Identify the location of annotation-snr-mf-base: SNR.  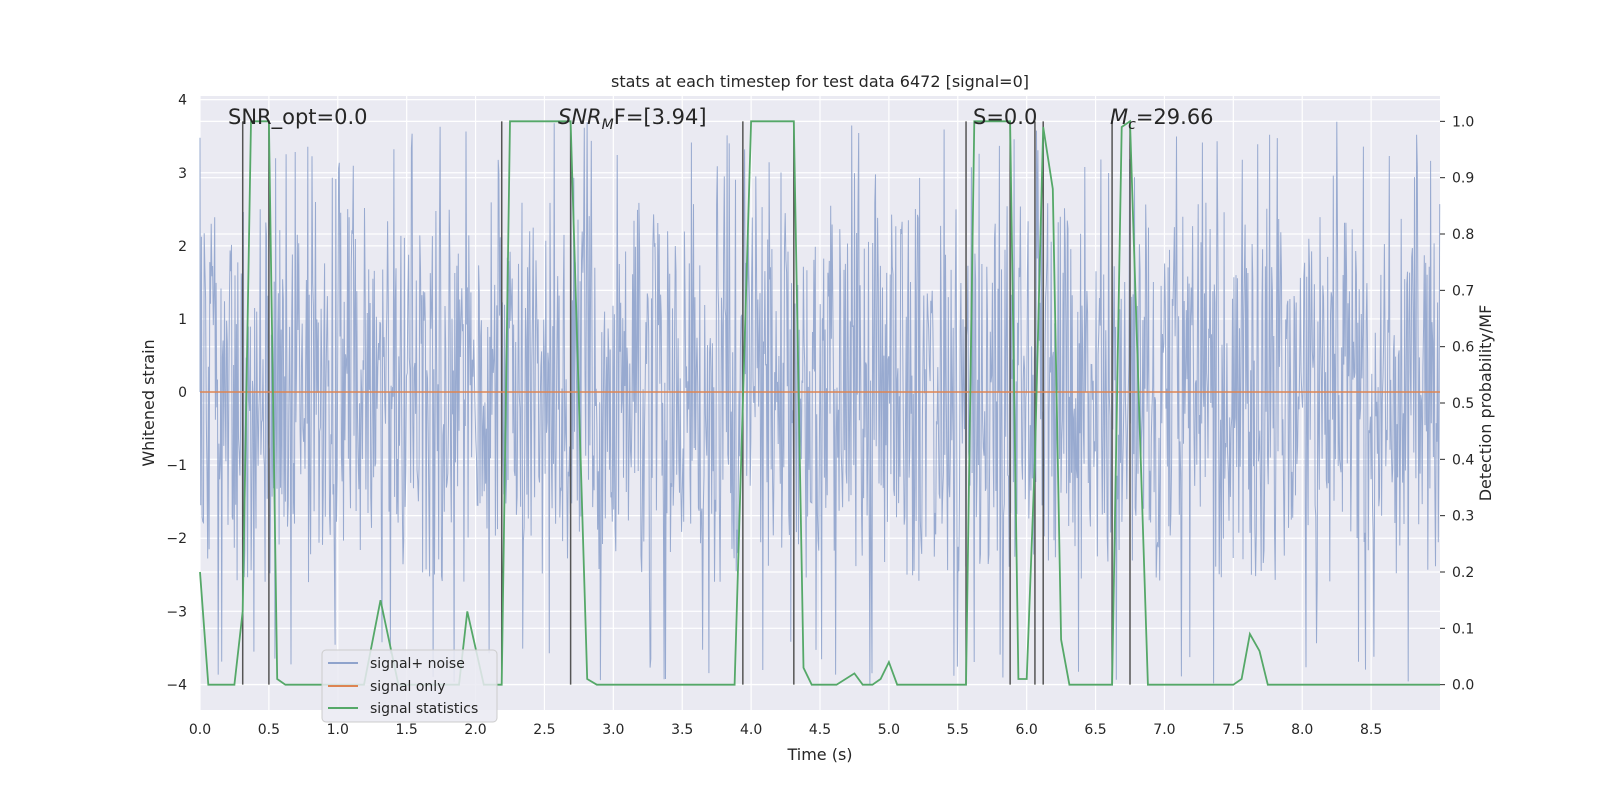
(580, 117).